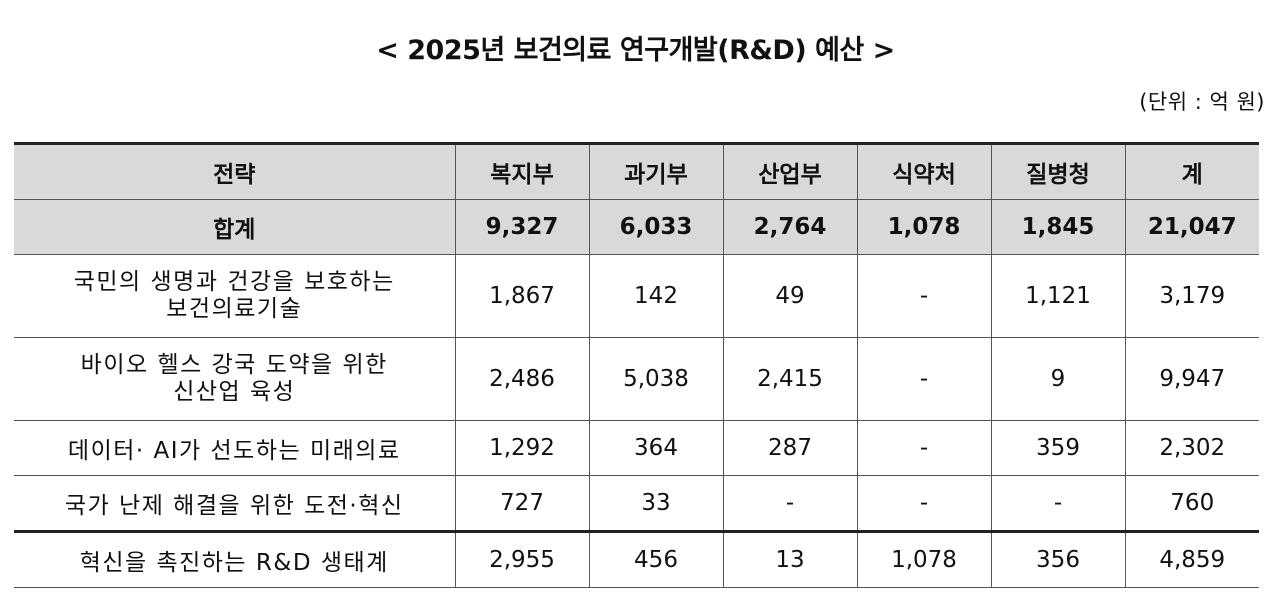 The width and height of the screenshot is (1271, 600). Describe the element at coordinates (522, 171) in the screenshot. I see `header-mohw: 복지부` at that location.